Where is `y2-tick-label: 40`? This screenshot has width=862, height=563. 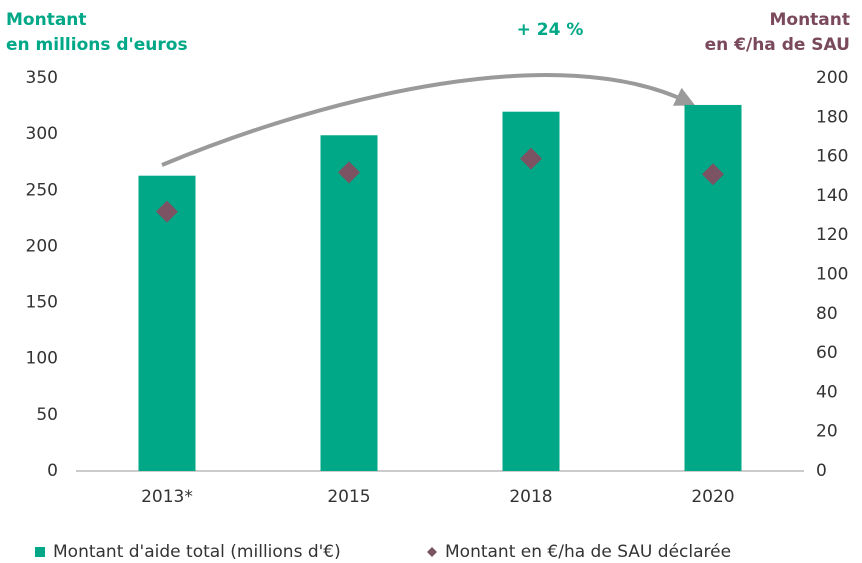 y2-tick-label: 40 is located at coordinates (827, 392).